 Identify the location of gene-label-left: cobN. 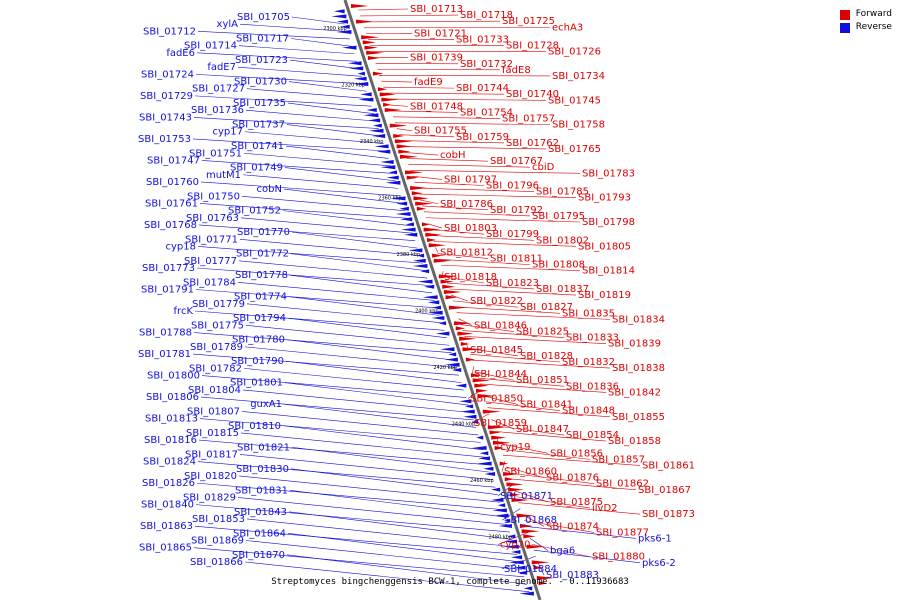
(269, 189).